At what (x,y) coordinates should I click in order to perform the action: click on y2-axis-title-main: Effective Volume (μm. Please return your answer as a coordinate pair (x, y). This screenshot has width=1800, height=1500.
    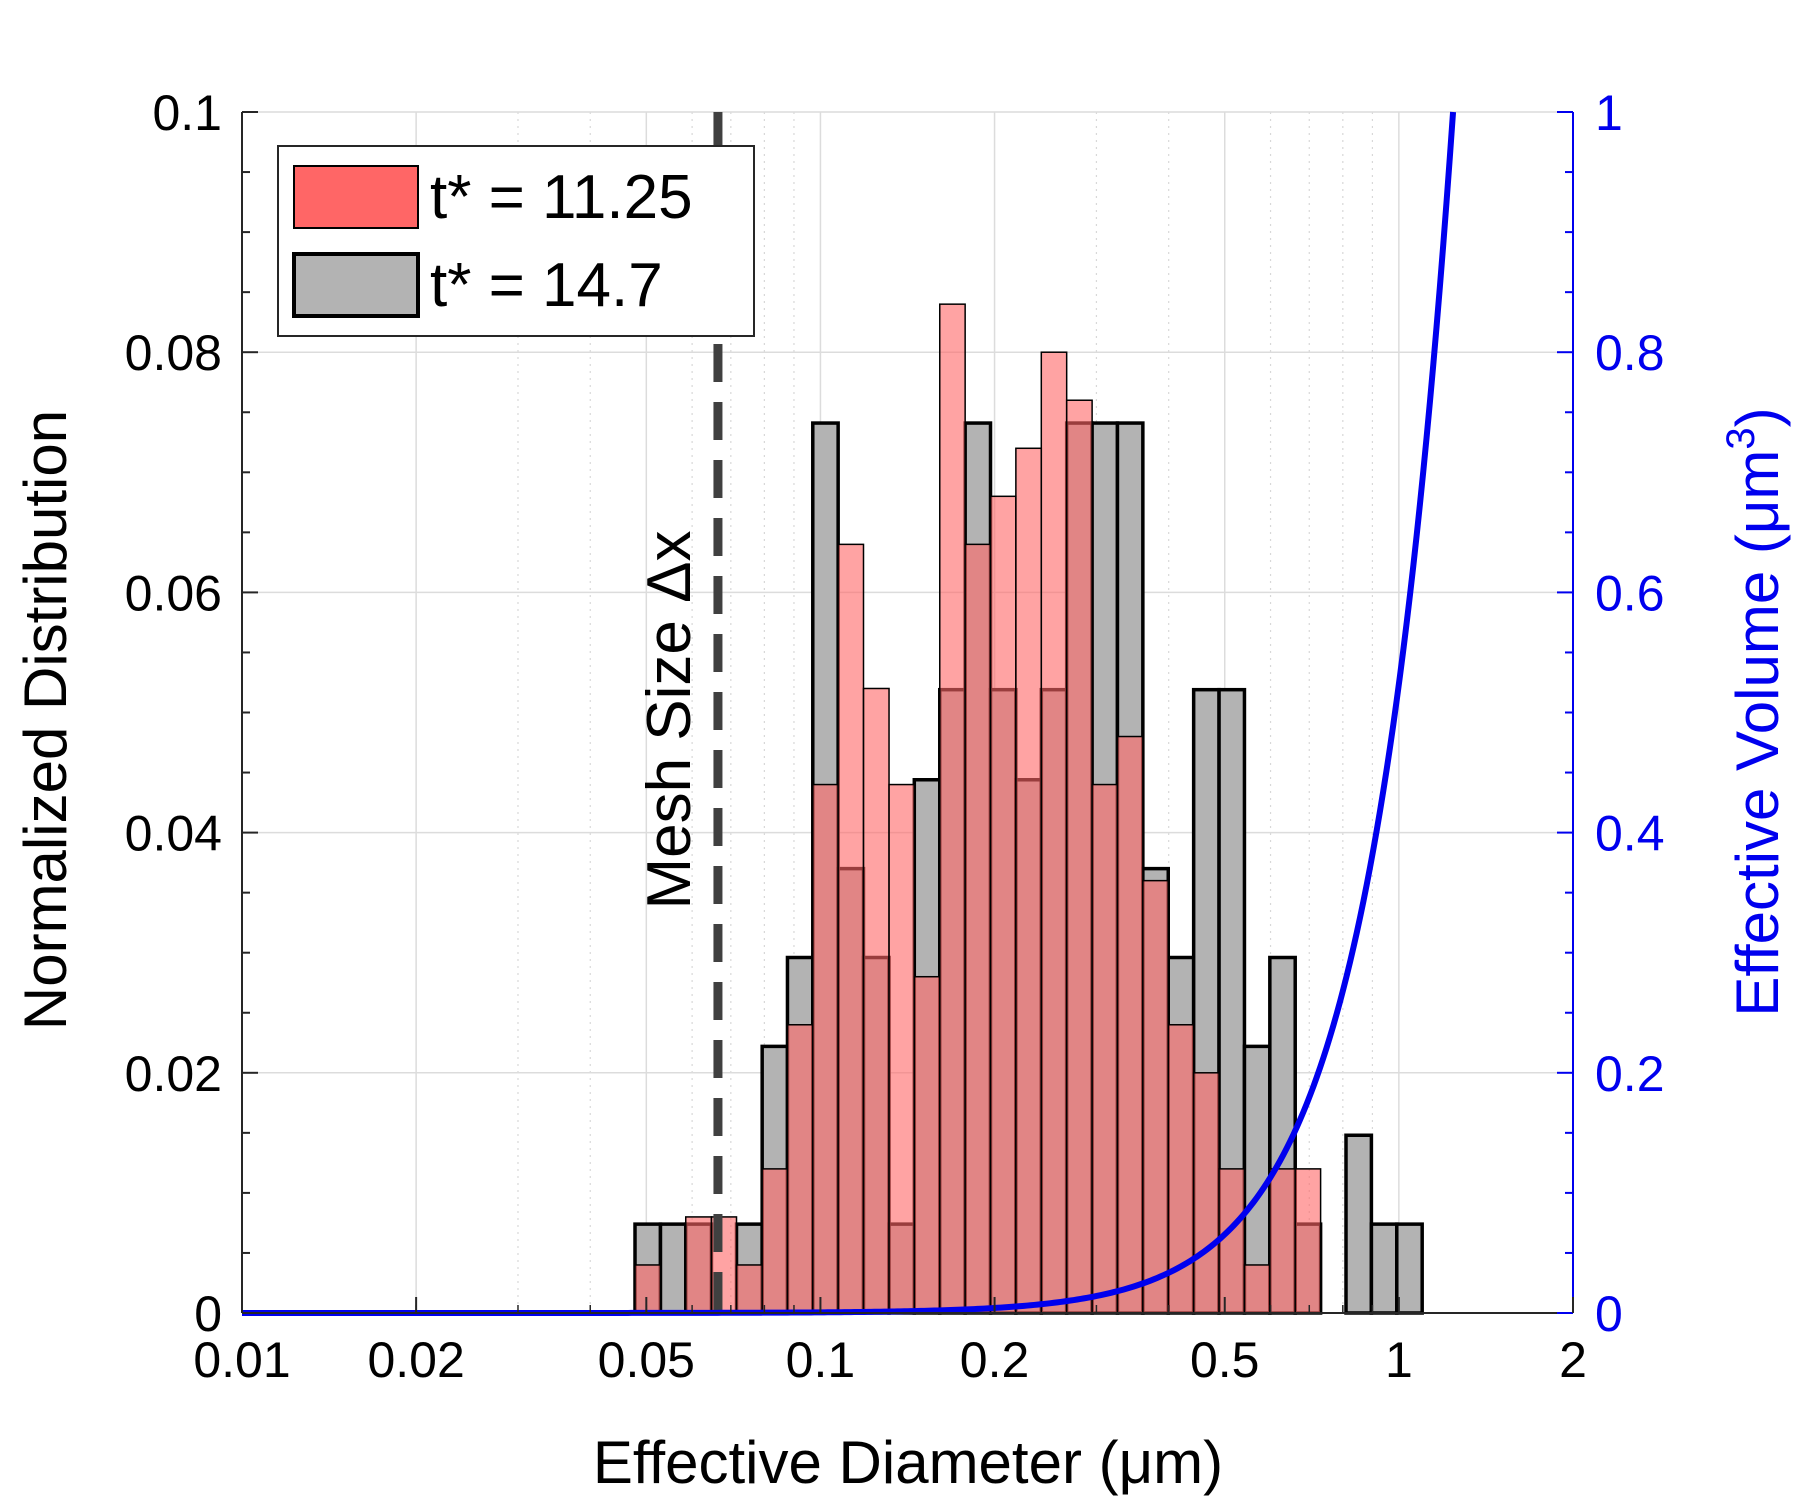
    Looking at the image, I should click on (1757, 733).